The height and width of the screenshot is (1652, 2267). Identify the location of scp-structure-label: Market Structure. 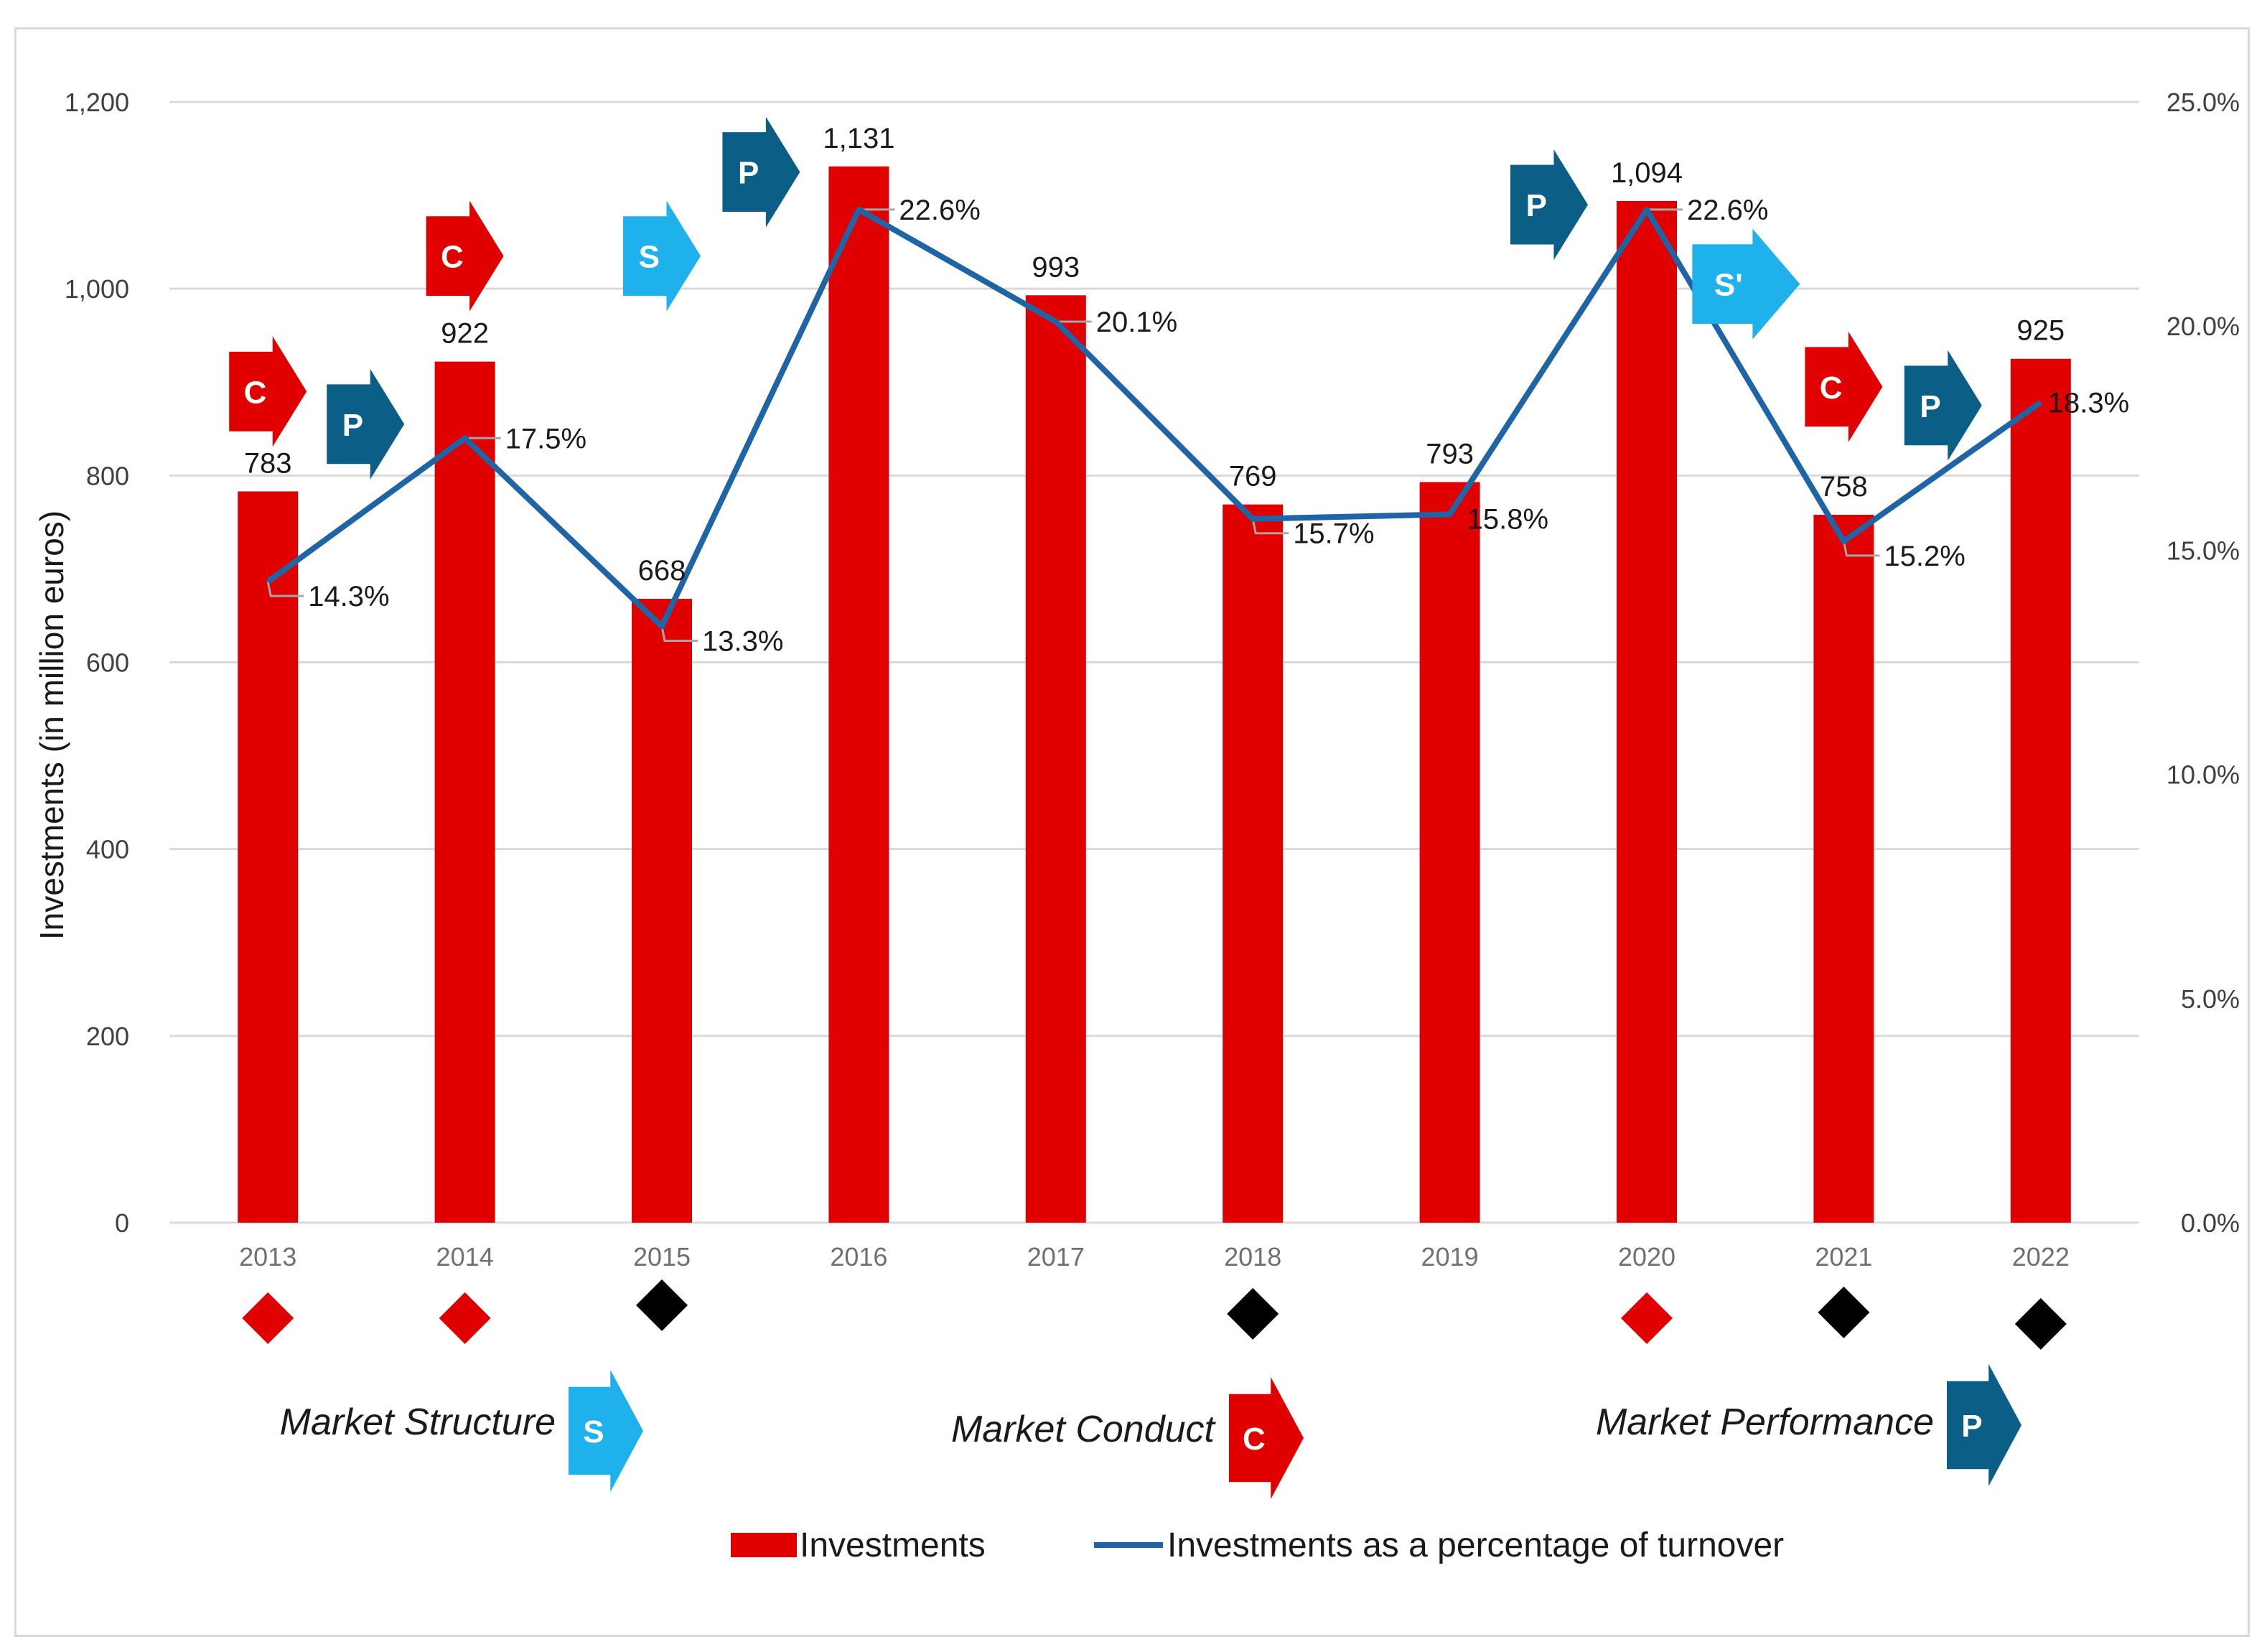
(418, 1422).